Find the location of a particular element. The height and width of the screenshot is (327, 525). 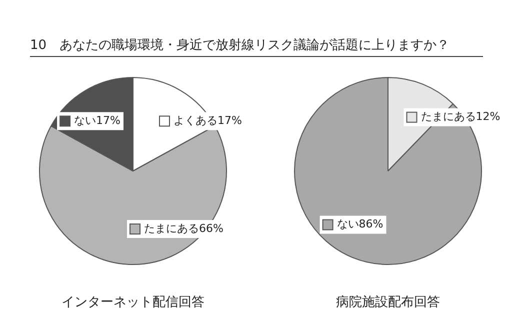

text: 病院施設配布回答 is located at coordinates (388, 302).